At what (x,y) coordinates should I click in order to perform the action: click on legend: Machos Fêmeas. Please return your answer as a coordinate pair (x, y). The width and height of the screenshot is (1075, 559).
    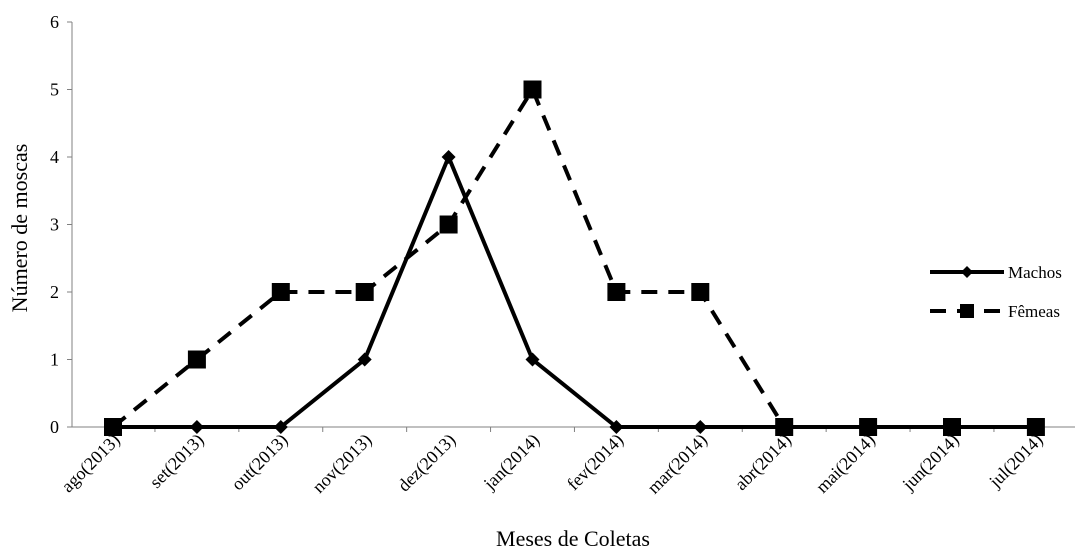
    Looking at the image, I should click on (996, 292).